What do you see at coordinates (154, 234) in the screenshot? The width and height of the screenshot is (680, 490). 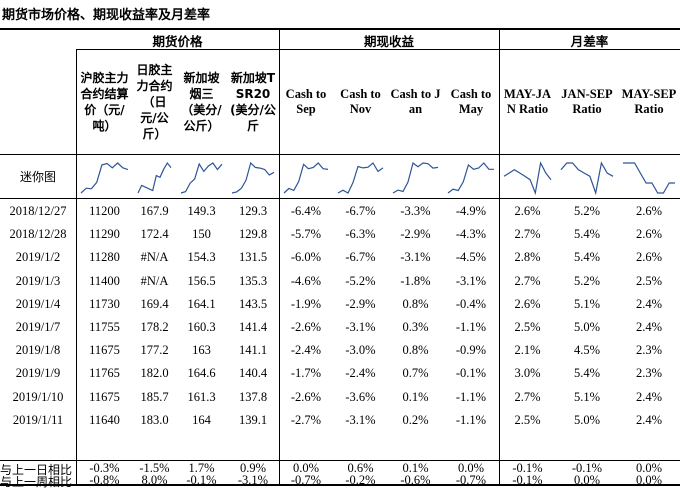 I see `table-cell: 172.4` at bounding box center [154, 234].